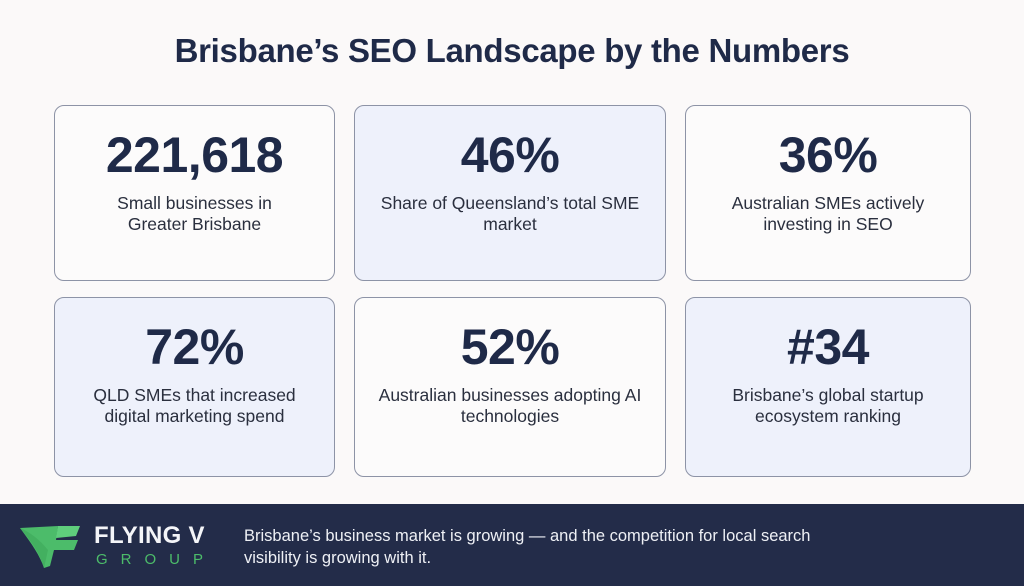 This screenshot has width=1024, height=586. Describe the element at coordinates (510, 347) in the screenshot. I see `stat-value: 52%` at that location.